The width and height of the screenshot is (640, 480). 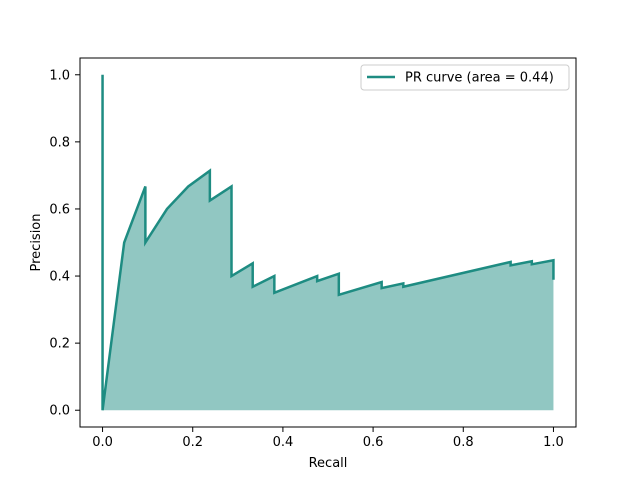 I want to click on y-axis-label: Precision, so click(x=36, y=242).